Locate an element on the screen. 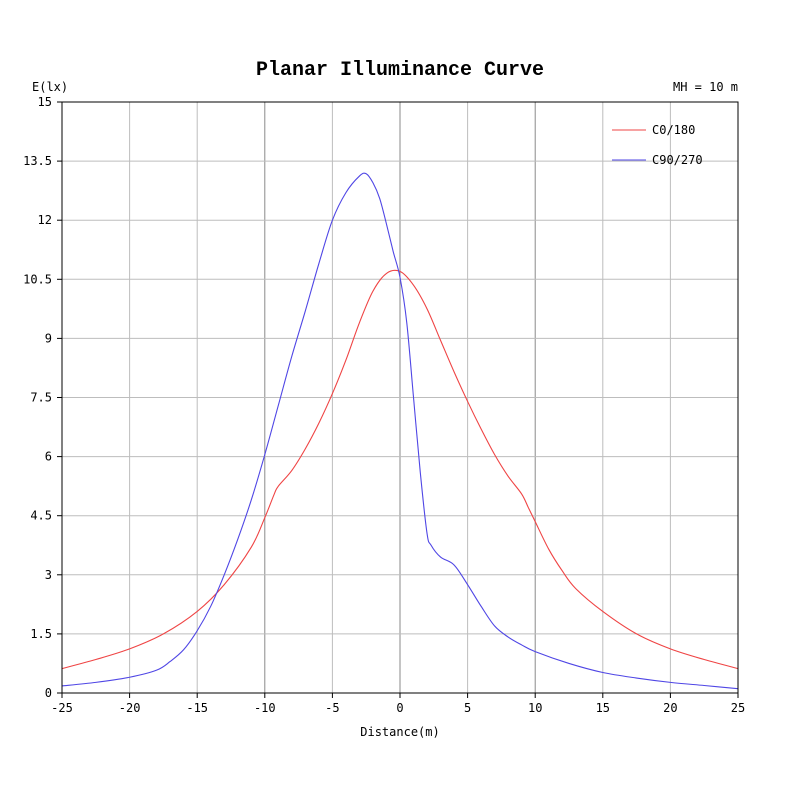 The height and width of the screenshot is (800, 800). y-tick-label: 0 is located at coordinates (48, 693).